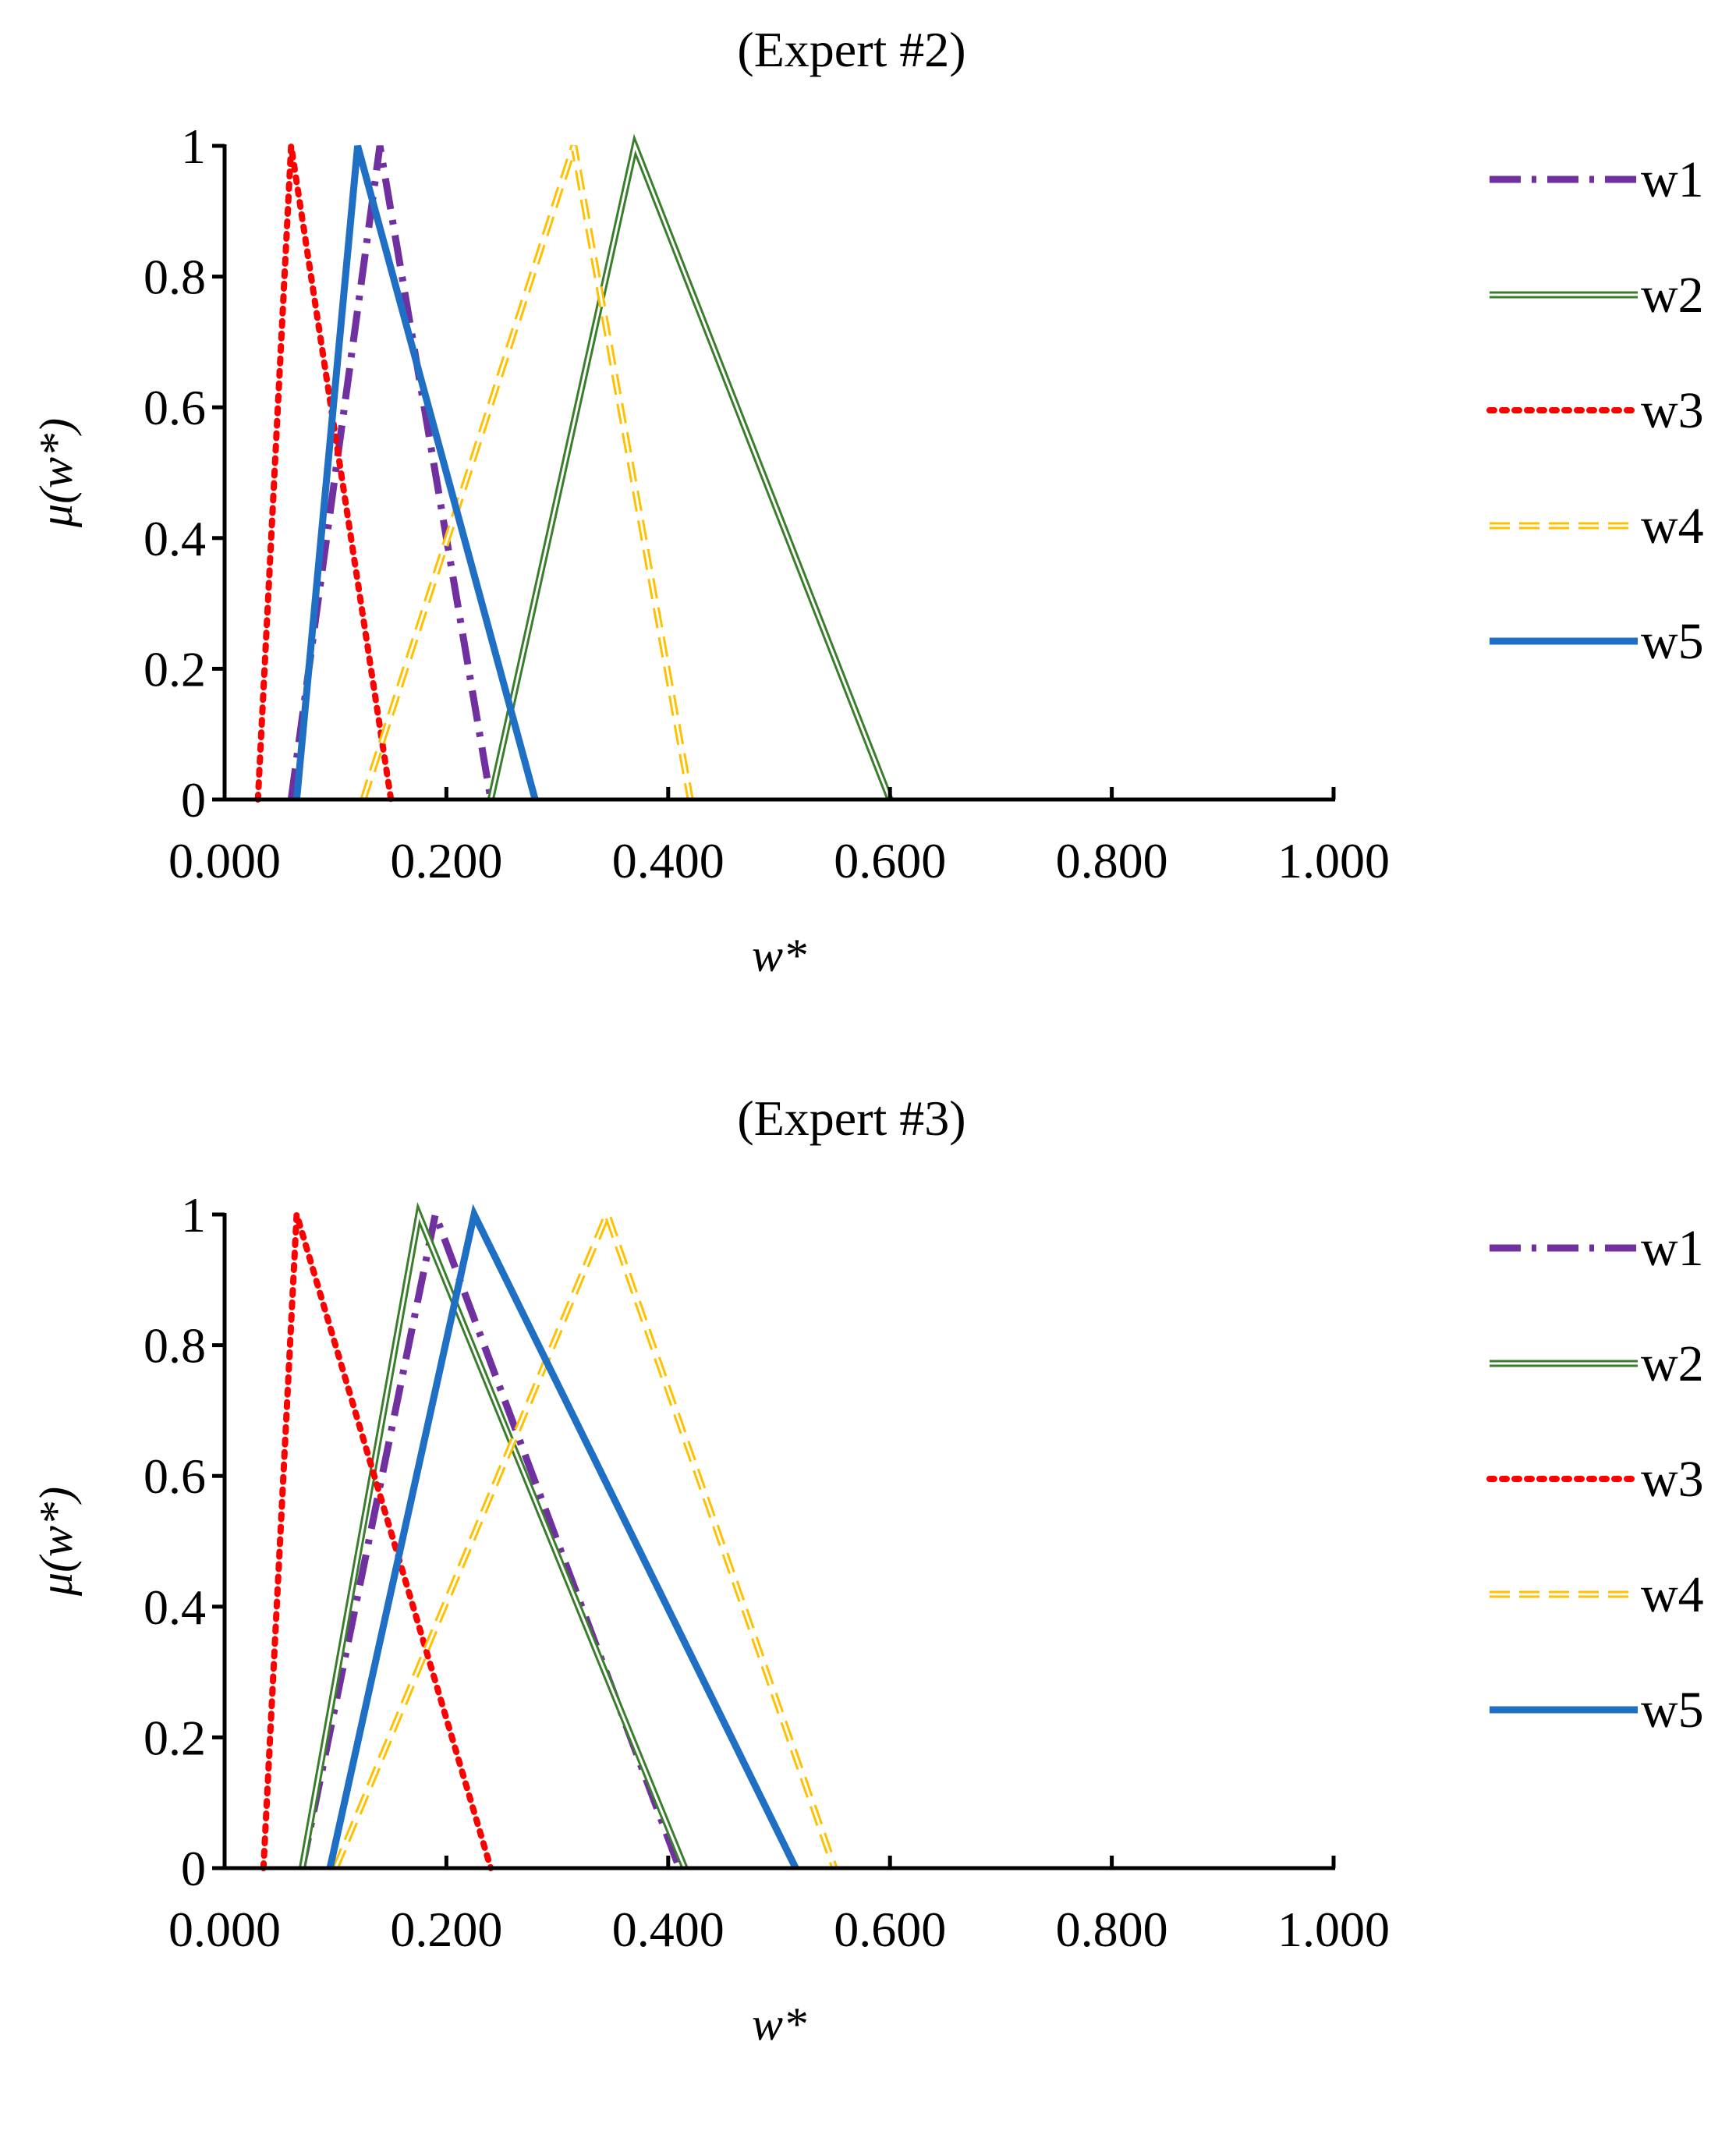  I want to click on chart-title: (Expert #3), so click(851, 1118).